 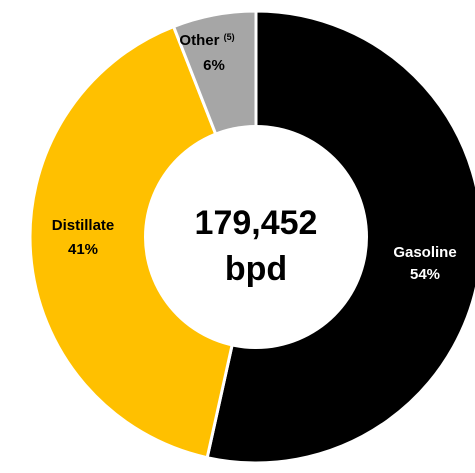 I want to click on gasoline-slice-percent: 54%, so click(x=425, y=274).